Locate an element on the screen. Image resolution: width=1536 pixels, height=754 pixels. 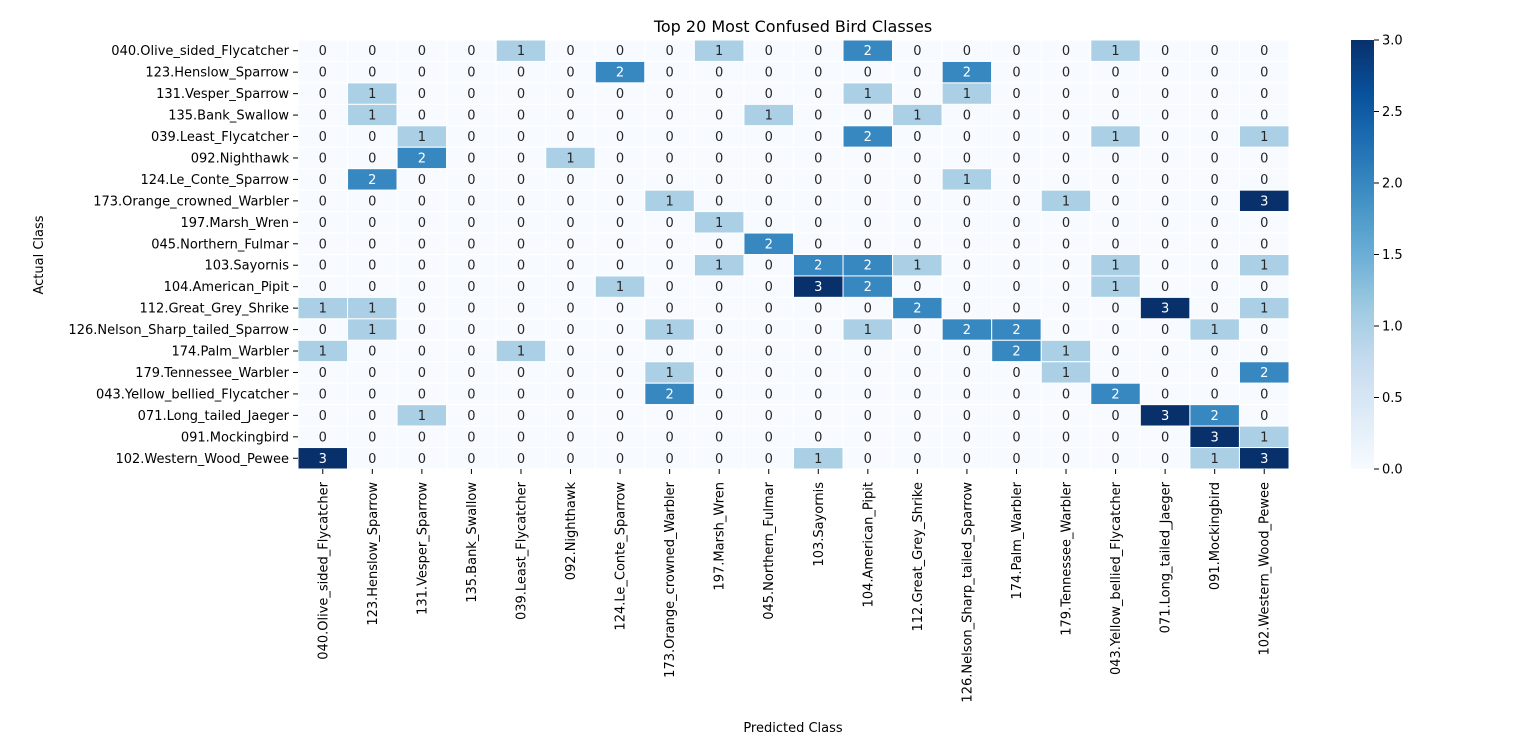
x-tick-label: 173.Orange_crowned_Warbler is located at coordinates (670, 579).